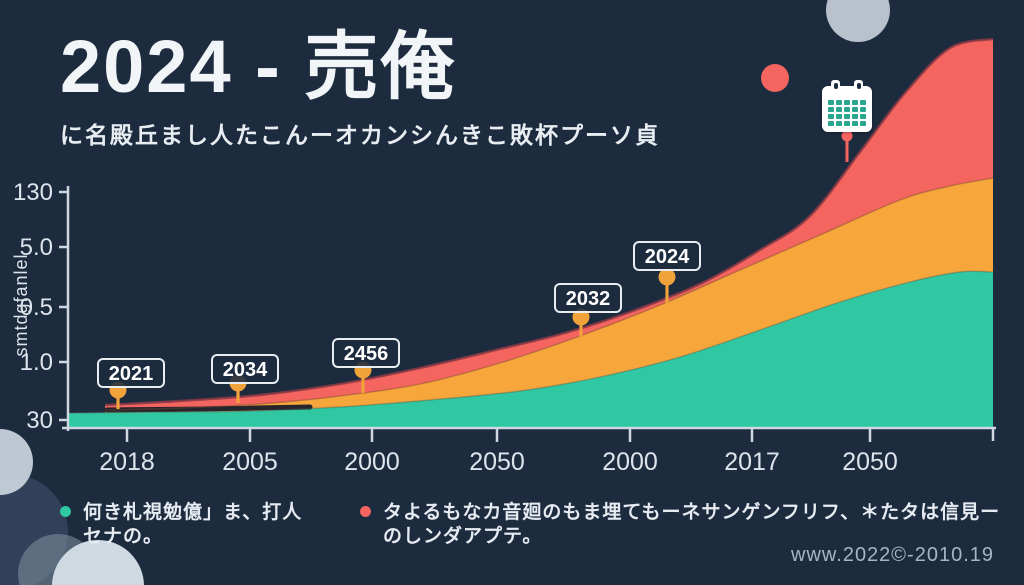 The height and width of the screenshot is (585, 1024). What do you see at coordinates (775, 78) in the screenshot?
I see `red-circle-decor` at bounding box center [775, 78].